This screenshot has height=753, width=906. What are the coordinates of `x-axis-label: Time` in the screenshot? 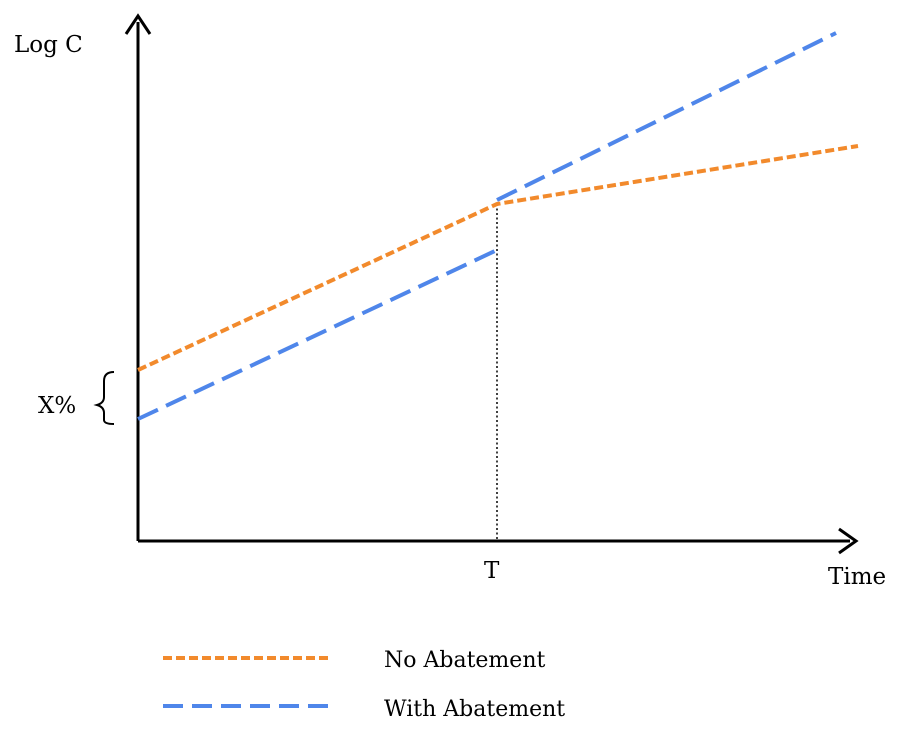 It's located at (857, 577).